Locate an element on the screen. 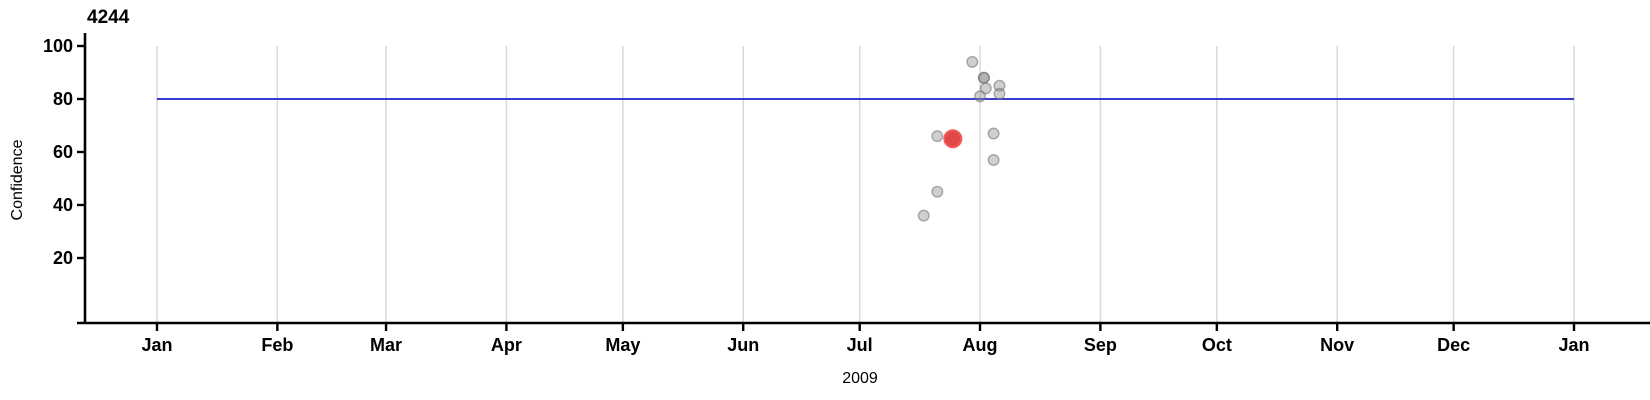  x-tick-label: Mar is located at coordinates (386, 345).